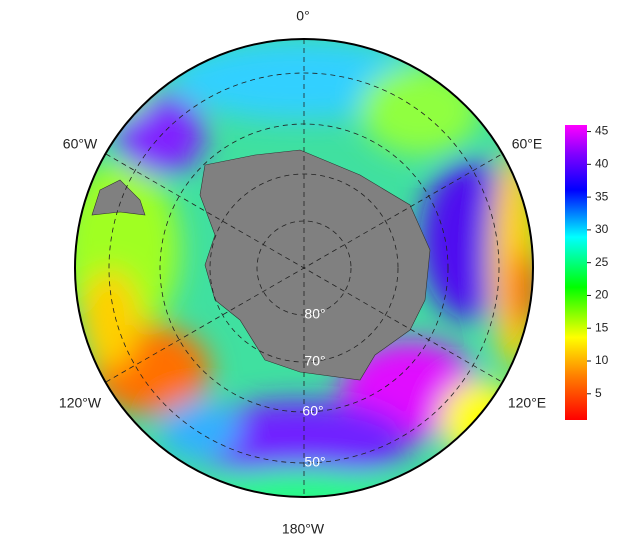 The height and width of the screenshot is (557, 625). What do you see at coordinates (602, 360) in the screenshot?
I see `colorbar-tick-label: 10` at bounding box center [602, 360].